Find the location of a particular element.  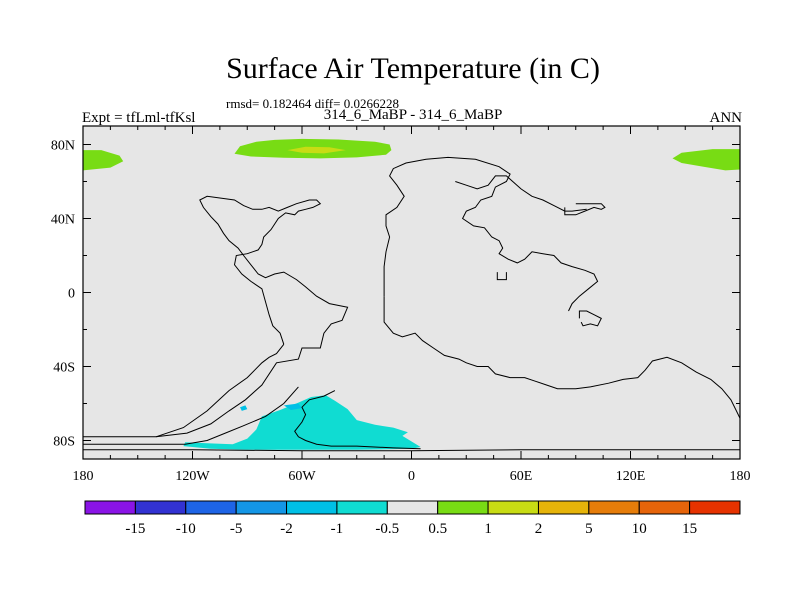

antarctic-coast is located at coordinates (411, 450).